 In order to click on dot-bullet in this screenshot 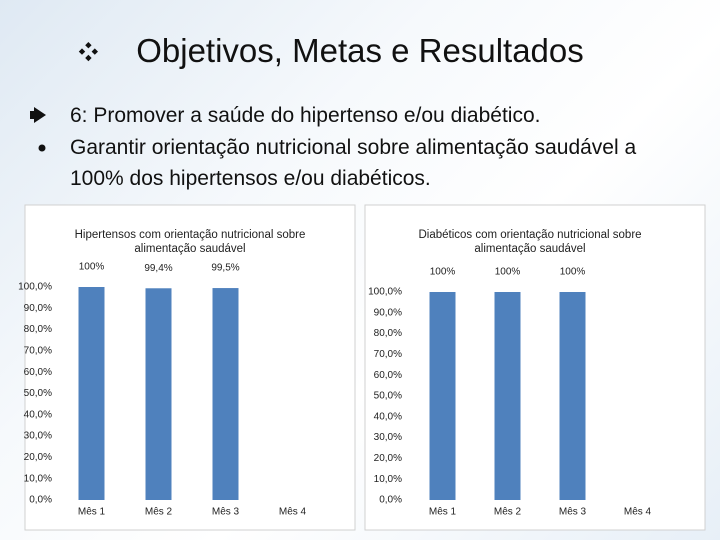, I will do `click(42, 148)`.